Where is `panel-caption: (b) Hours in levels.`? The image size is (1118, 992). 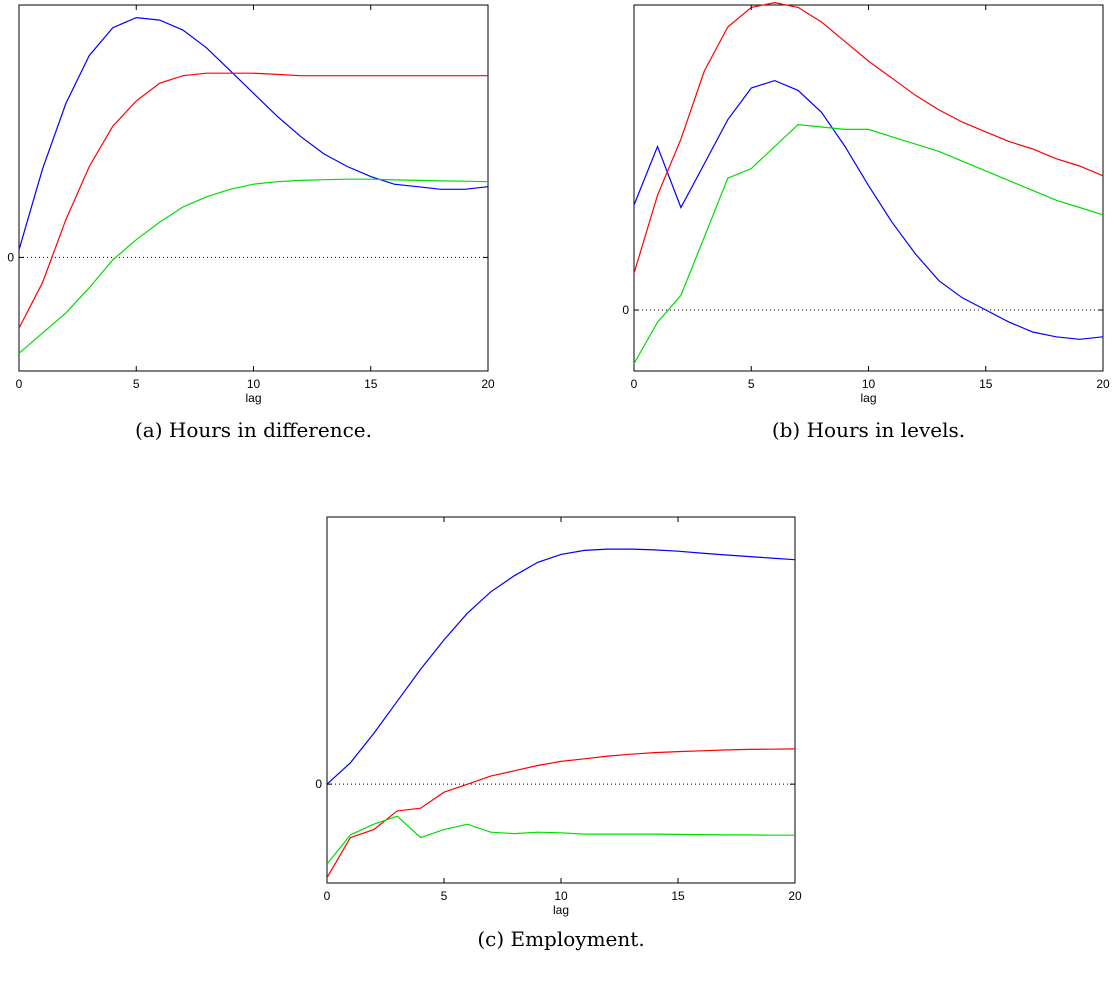
panel-caption: (b) Hours in levels. is located at coordinates (868, 430).